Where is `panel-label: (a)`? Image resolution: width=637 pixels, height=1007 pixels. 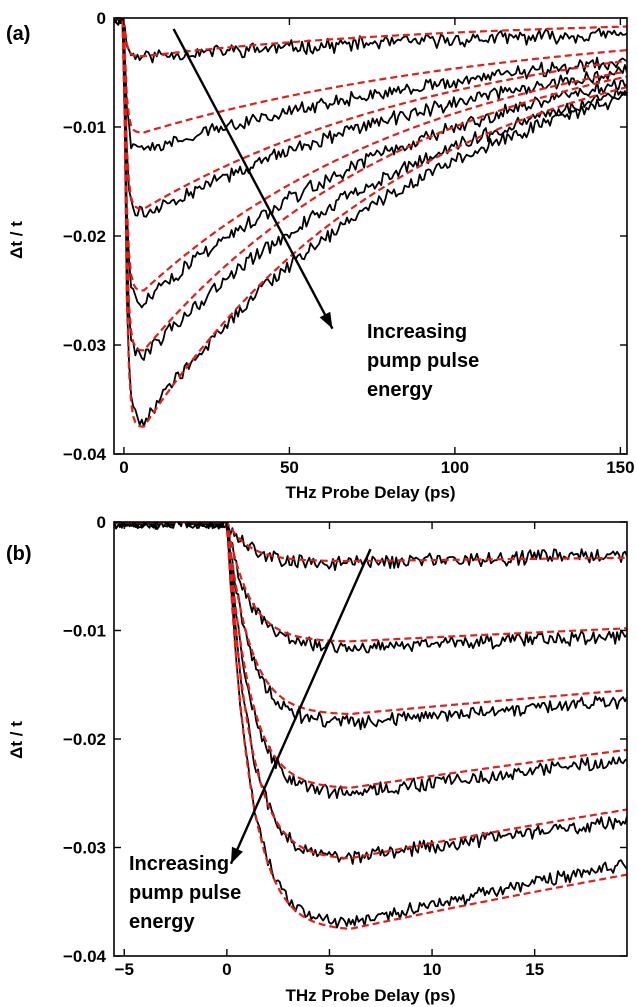
panel-label: (a) is located at coordinates (18, 34).